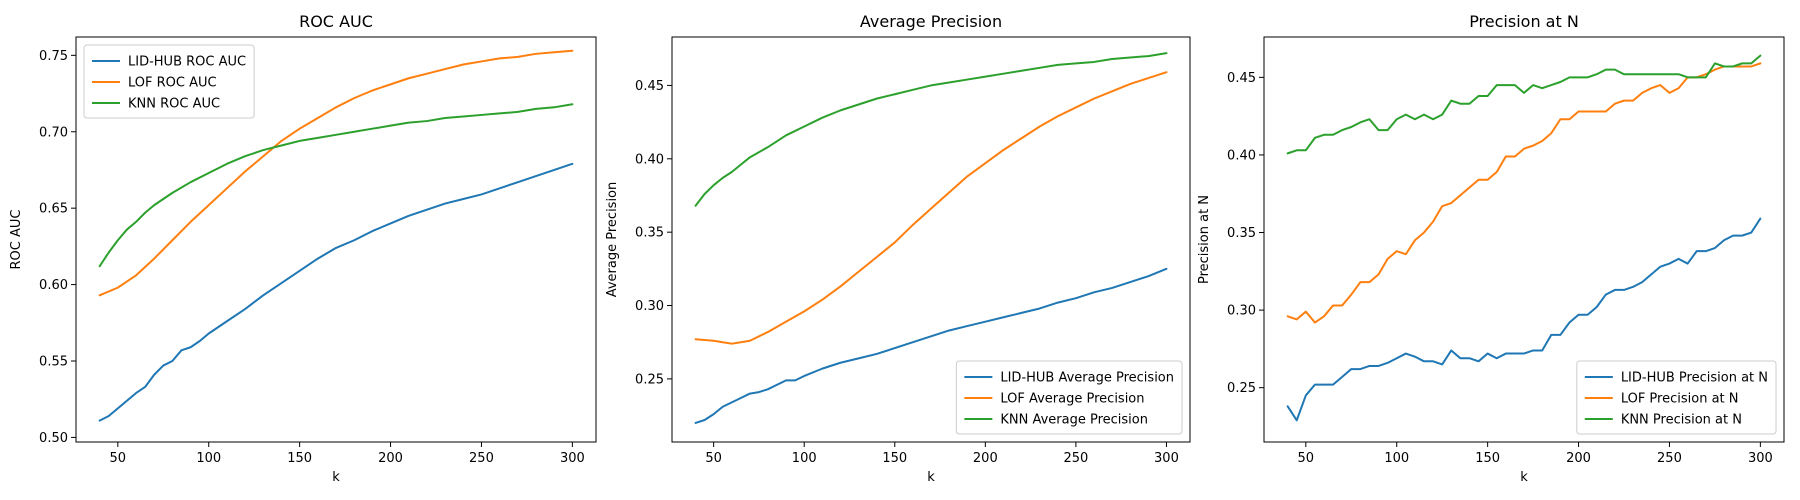 Image resolution: width=1800 pixels, height=500 pixels. Describe the element at coordinates (187, 62) in the screenshot. I see `legend-entry-label: LID-HUB ROC AUC` at that location.